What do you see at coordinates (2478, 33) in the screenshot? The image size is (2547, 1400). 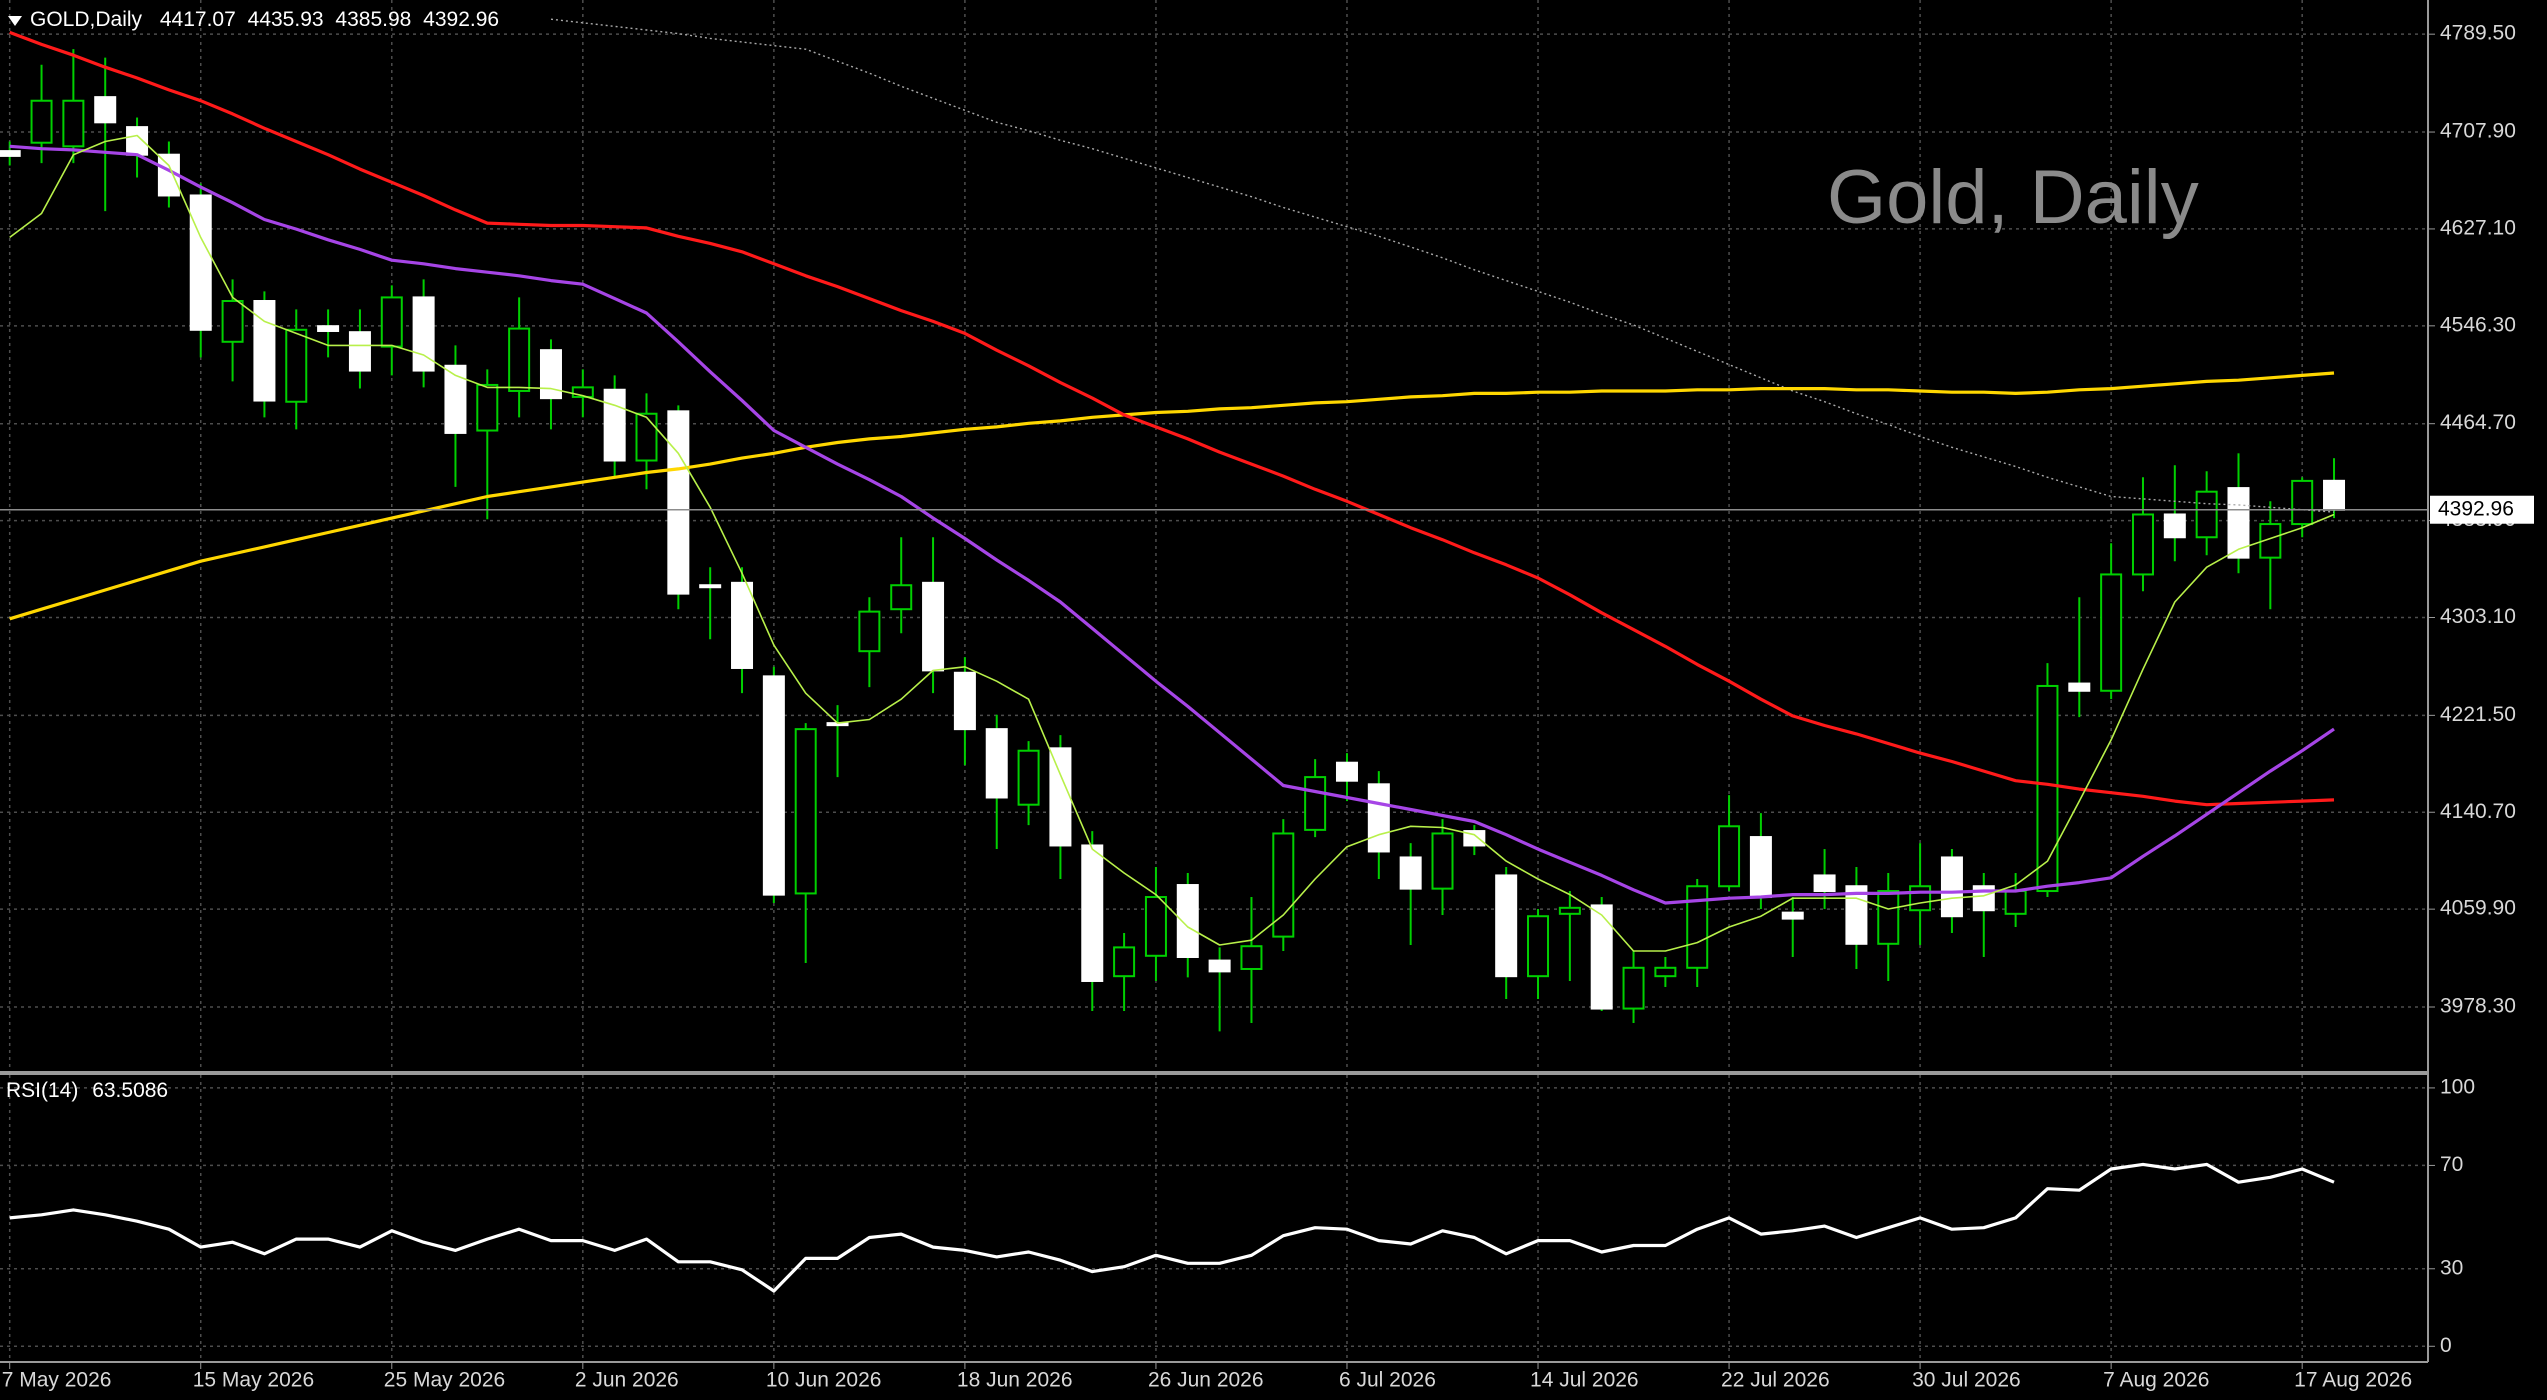 I see `y-tick-label: 4789.50` at bounding box center [2478, 33].